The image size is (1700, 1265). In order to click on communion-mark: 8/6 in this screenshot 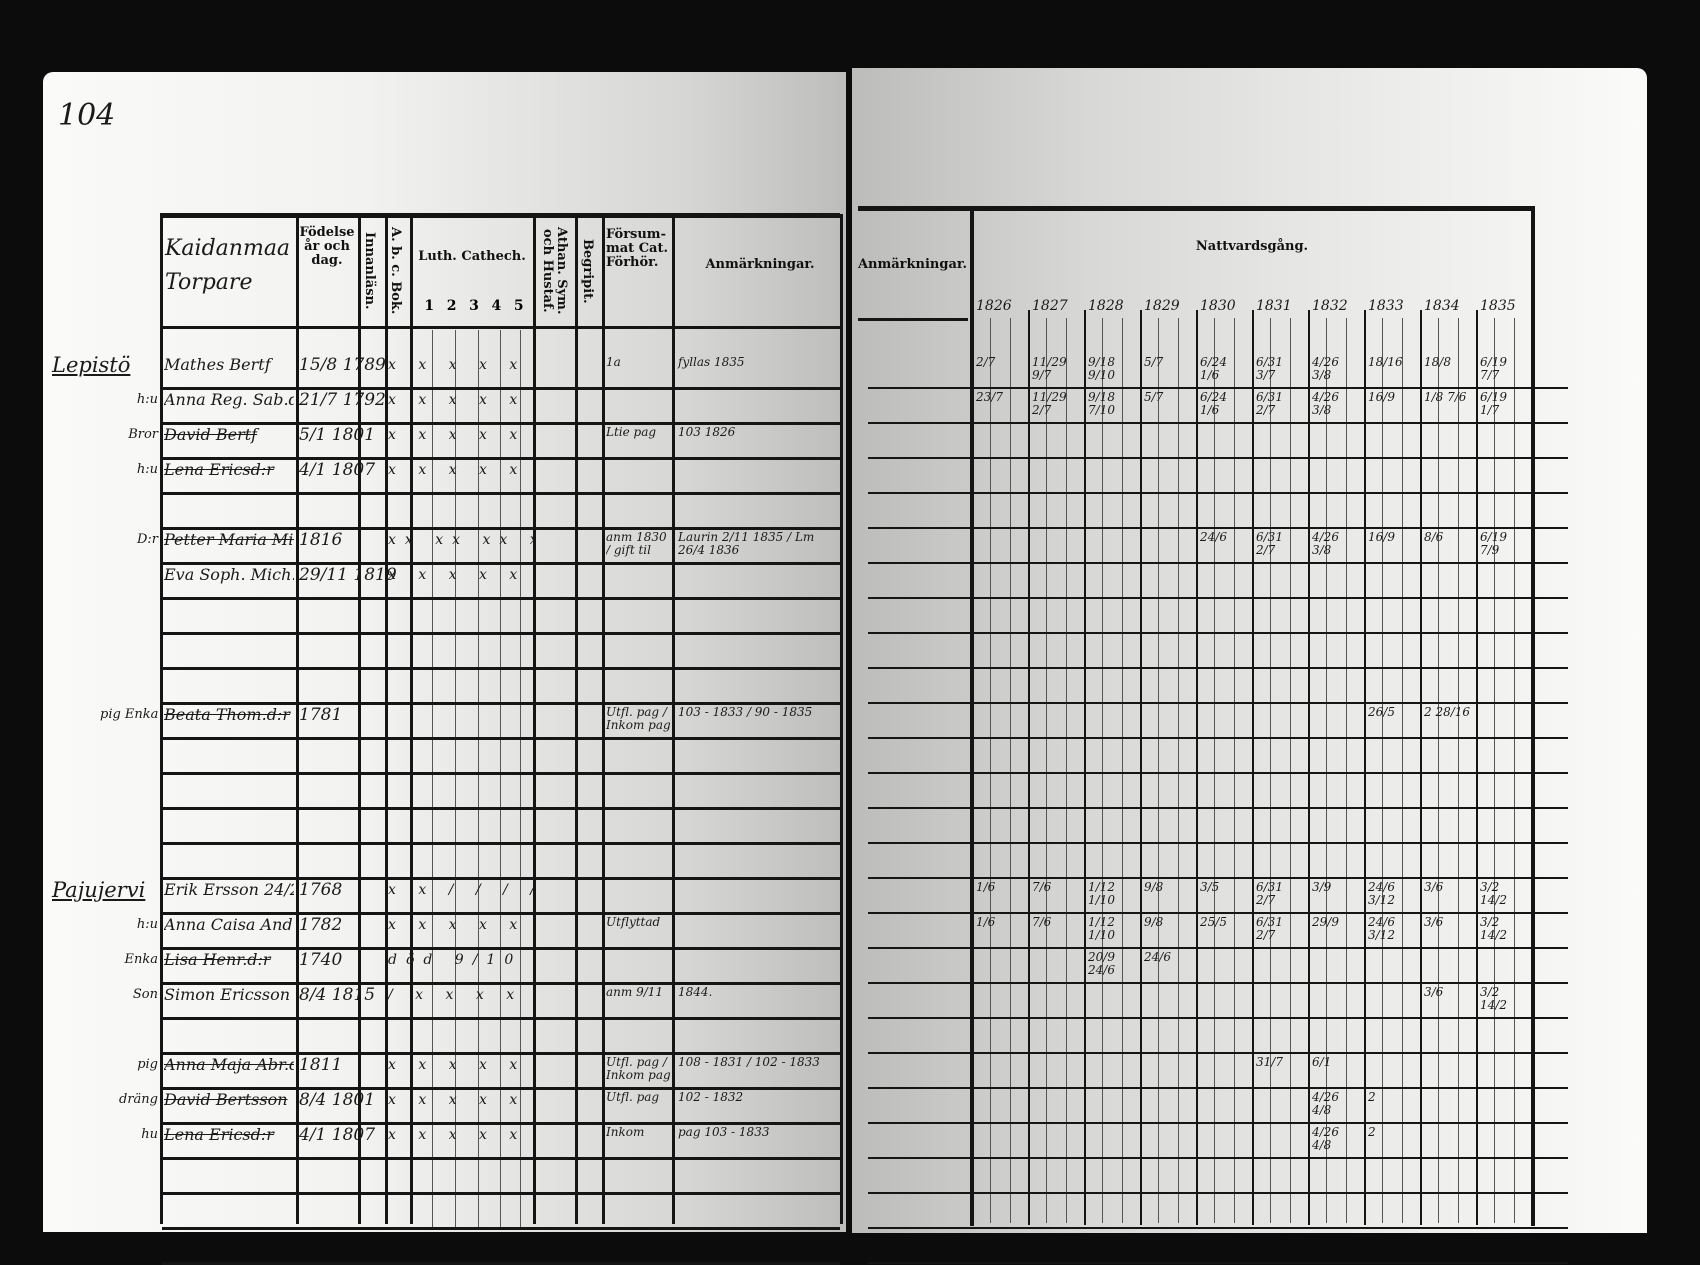, I will do `click(1434, 537)`.